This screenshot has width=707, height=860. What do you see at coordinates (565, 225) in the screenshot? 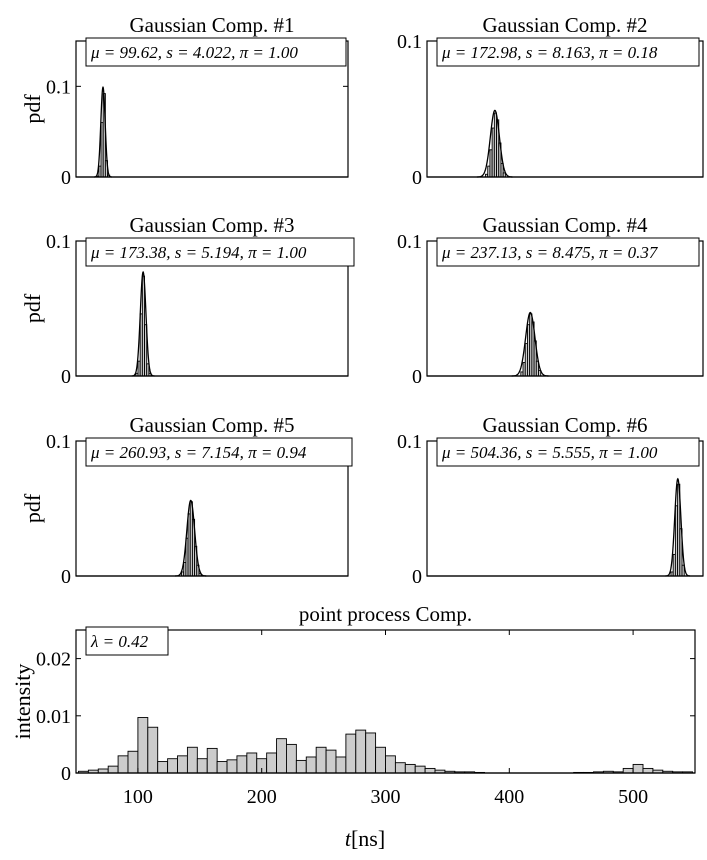
I see `panel-title: Gaussian Comp. #4` at bounding box center [565, 225].